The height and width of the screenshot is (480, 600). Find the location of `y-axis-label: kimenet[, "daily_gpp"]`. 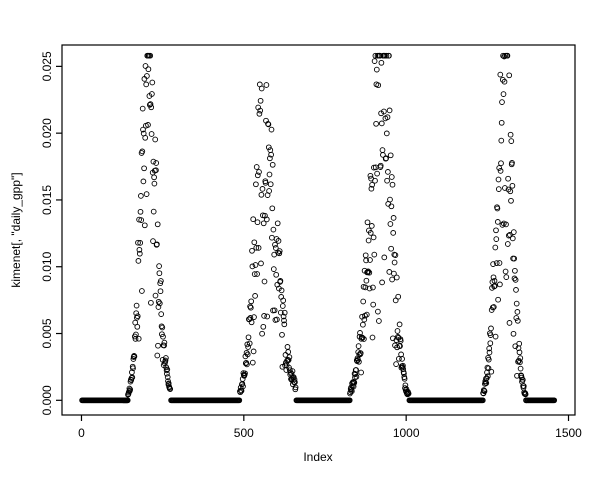

y-axis-label: kimenet[, "daily_gpp"] is located at coordinates (16, 230).